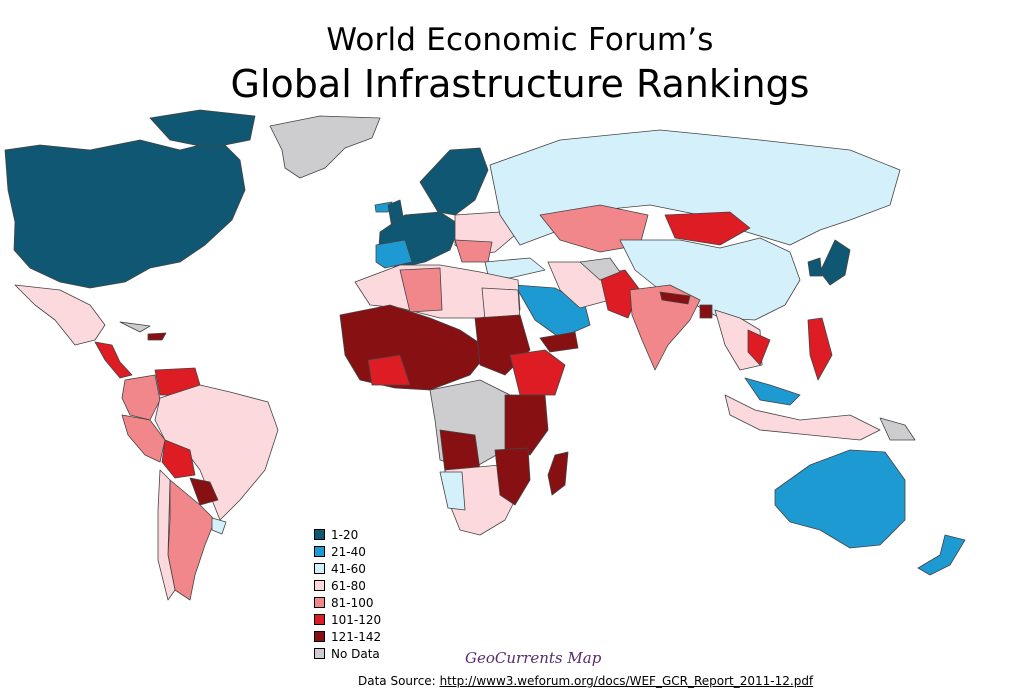 The width and height of the screenshot is (1024, 696). I want to click on legend-item: 101-120, so click(347, 619).